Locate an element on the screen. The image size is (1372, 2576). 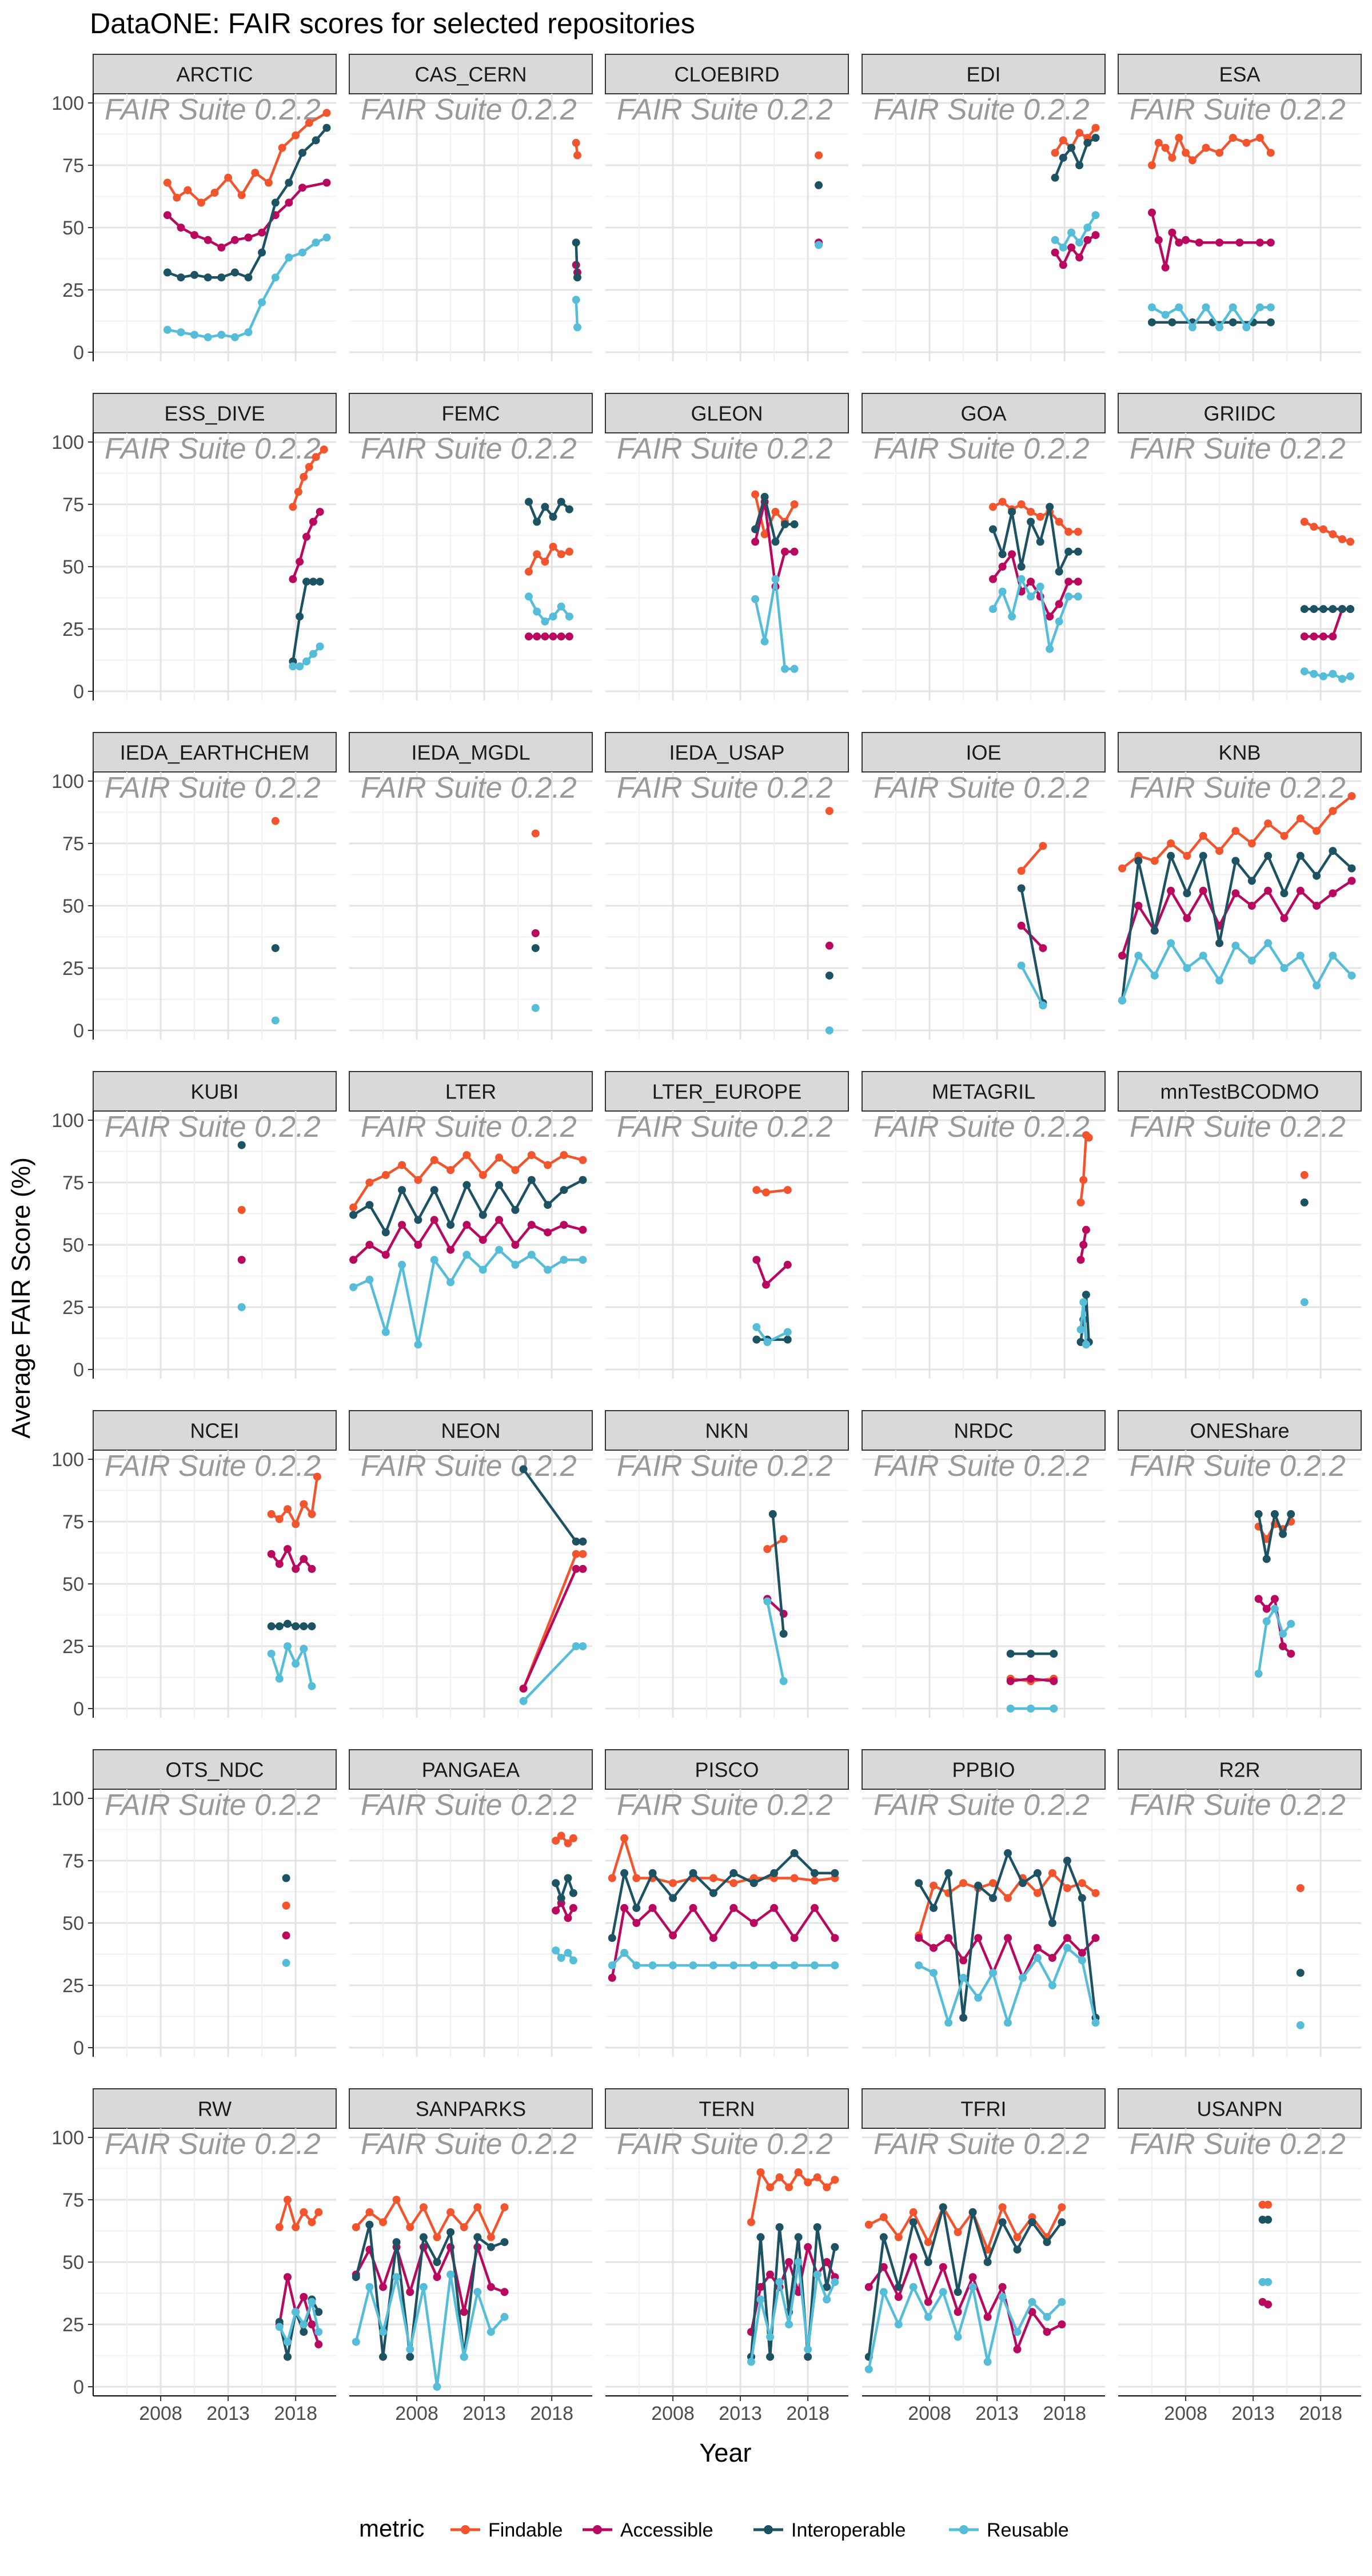
x-tick-label: 2013 is located at coordinates (740, 2413).